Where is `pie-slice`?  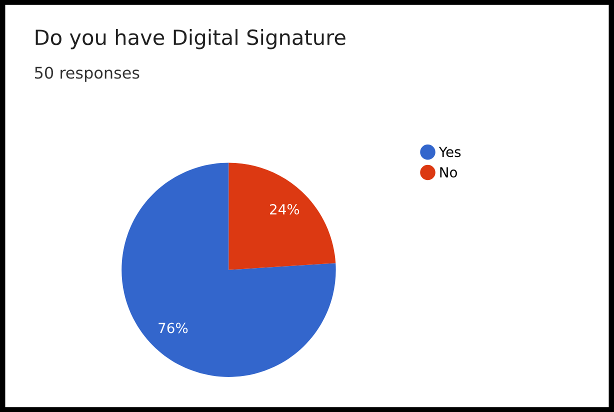 pie-slice is located at coordinates (282, 216).